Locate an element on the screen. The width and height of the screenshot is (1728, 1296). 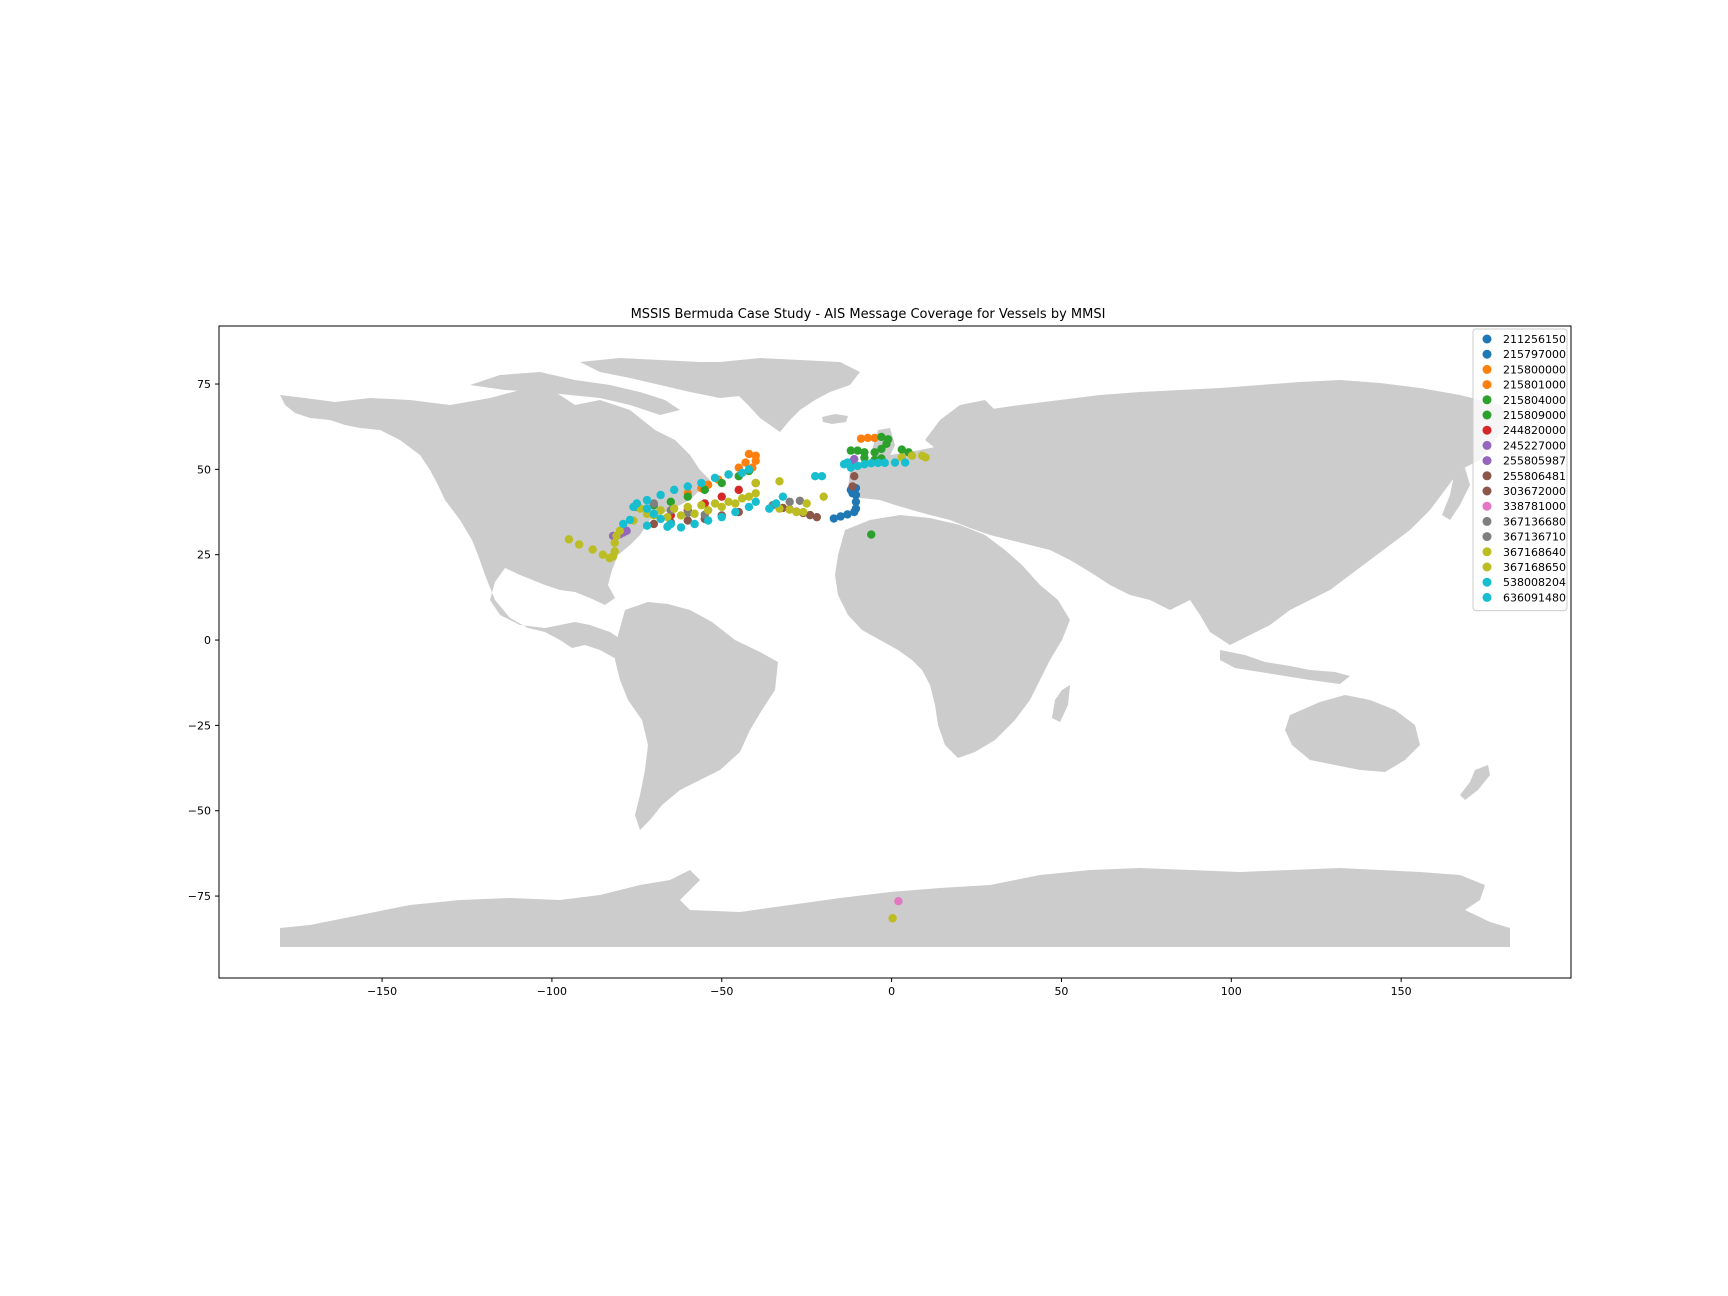
legend-label: 215797000 is located at coordinates (1534, 354).